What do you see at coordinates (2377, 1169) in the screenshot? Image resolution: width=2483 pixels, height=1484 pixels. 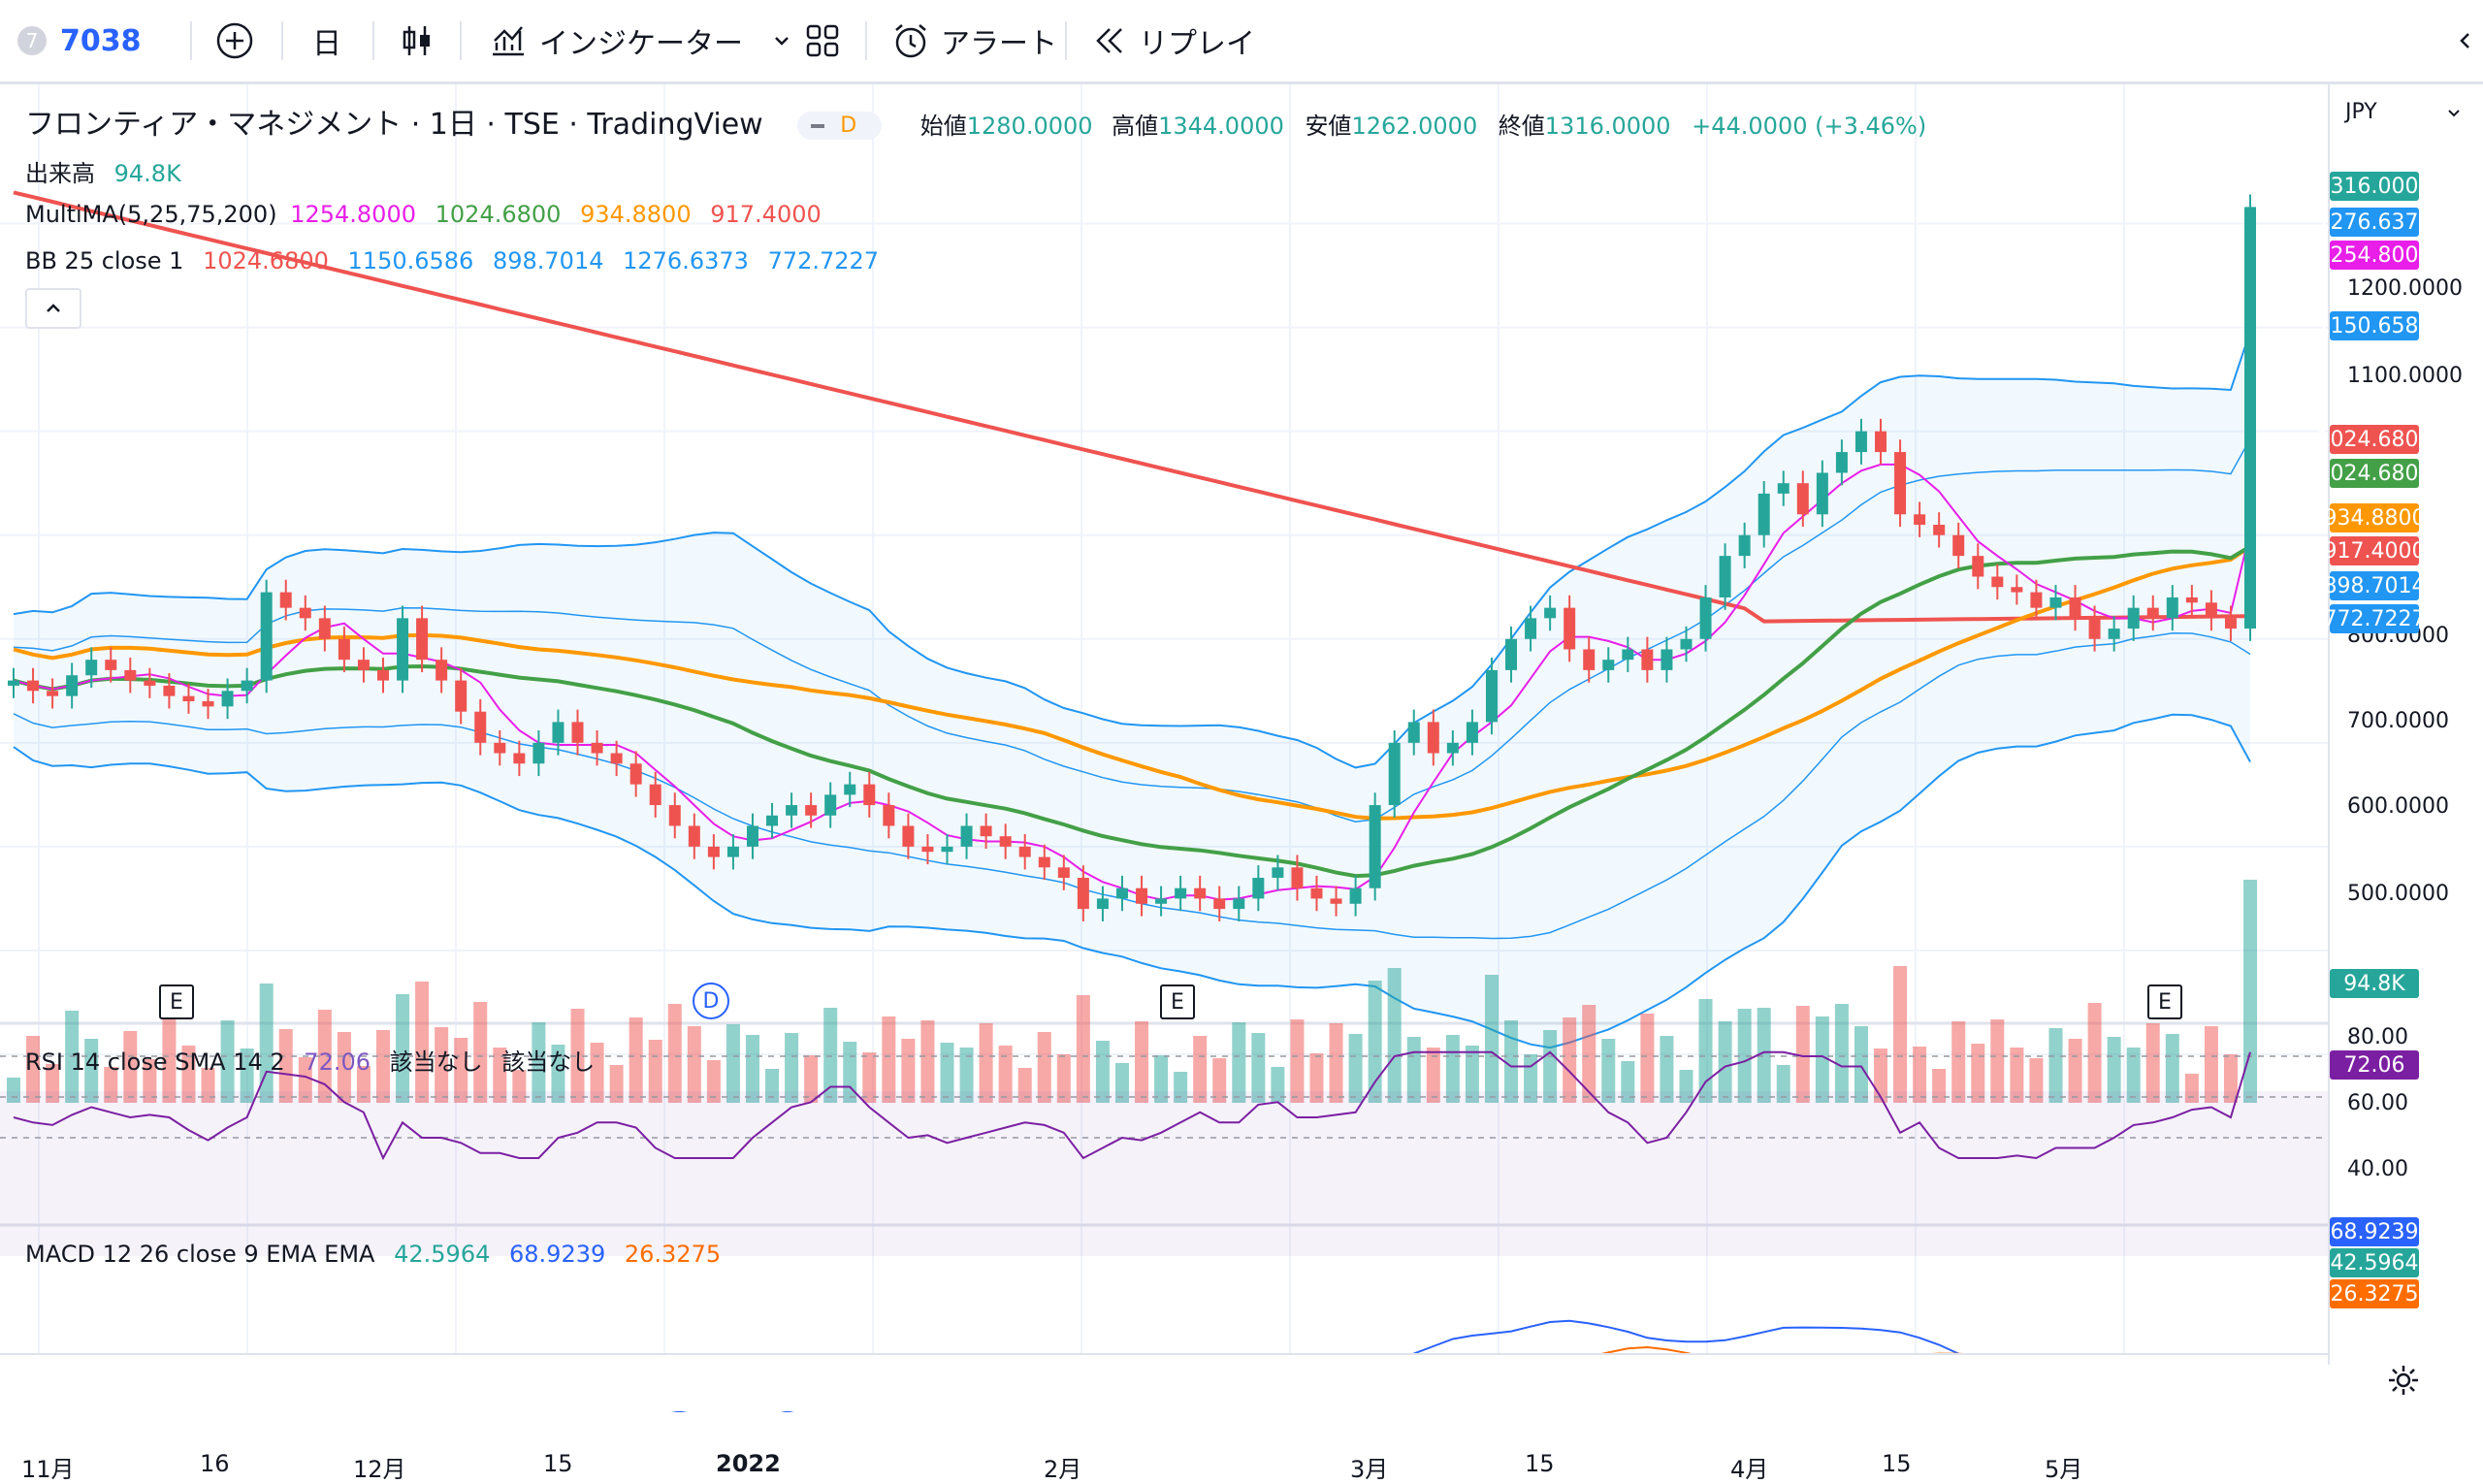 I see `rsi-tick: 40.00` at bounding box center [2377, 1169].